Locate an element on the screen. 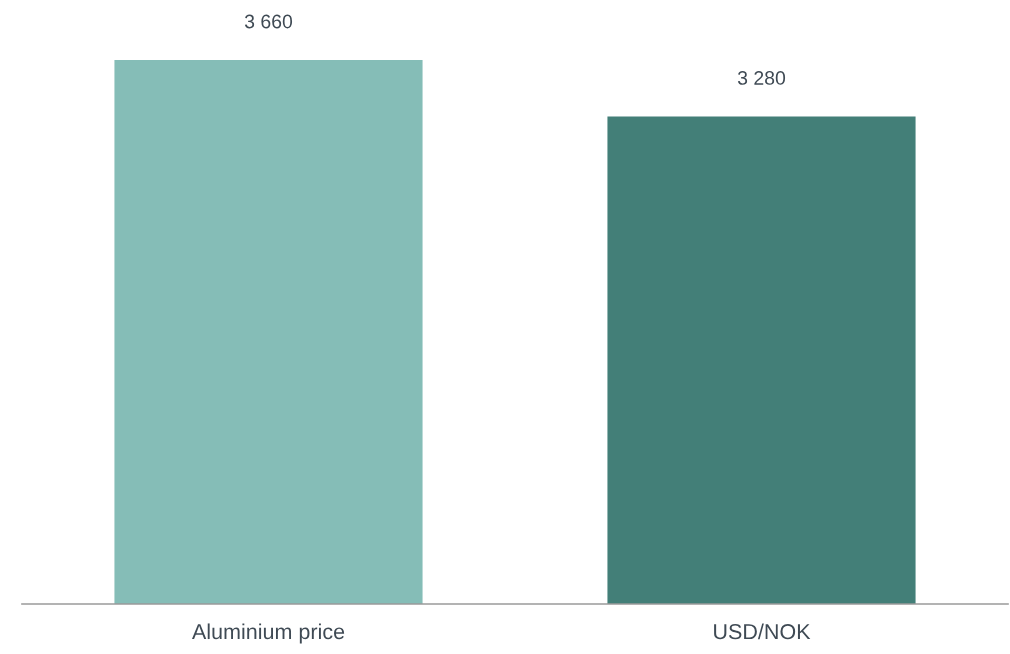 The height and width of the screenshot is (654, 1010). x-tick-label: USD/NOK is located at coordinates (762, 631).